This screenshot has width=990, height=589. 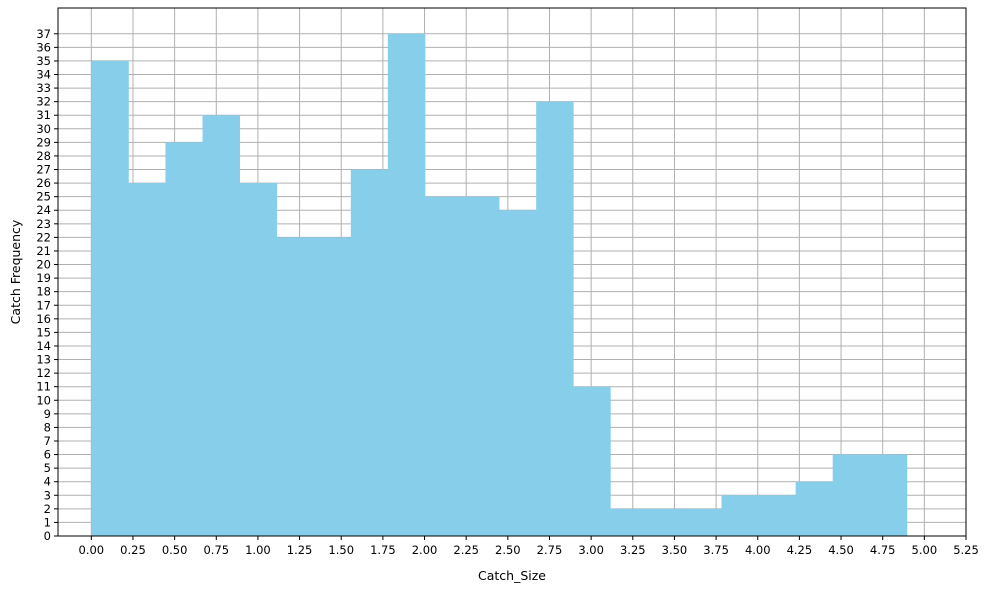 What do you see at coordinates (716, 550) in the screenshot?
I see `x-tick-label: 3.75` at bounding box center [716, 550].